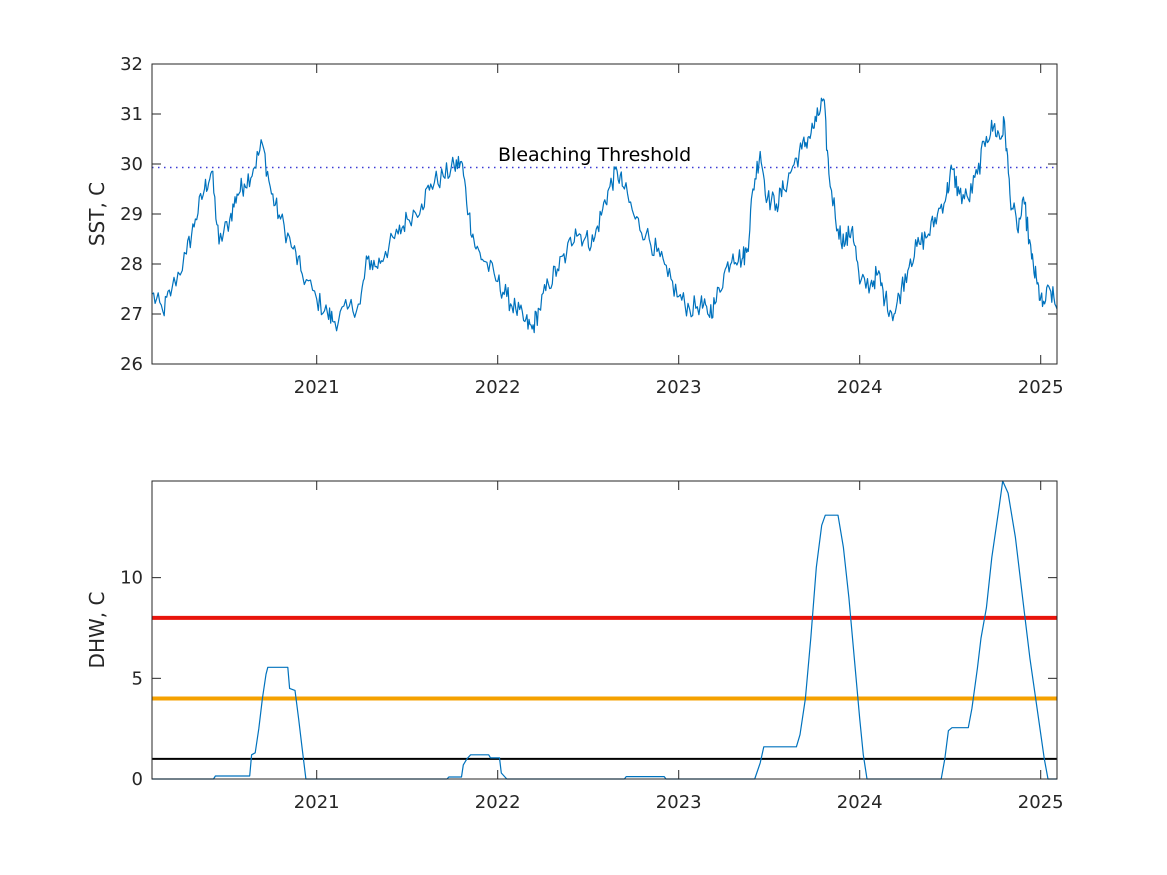 The height and width of the screenshot is (875, 1167). Describe the element at coordinates (860, 387) in the screenshot. I see `sst-xtick-label: 2024` at that location.